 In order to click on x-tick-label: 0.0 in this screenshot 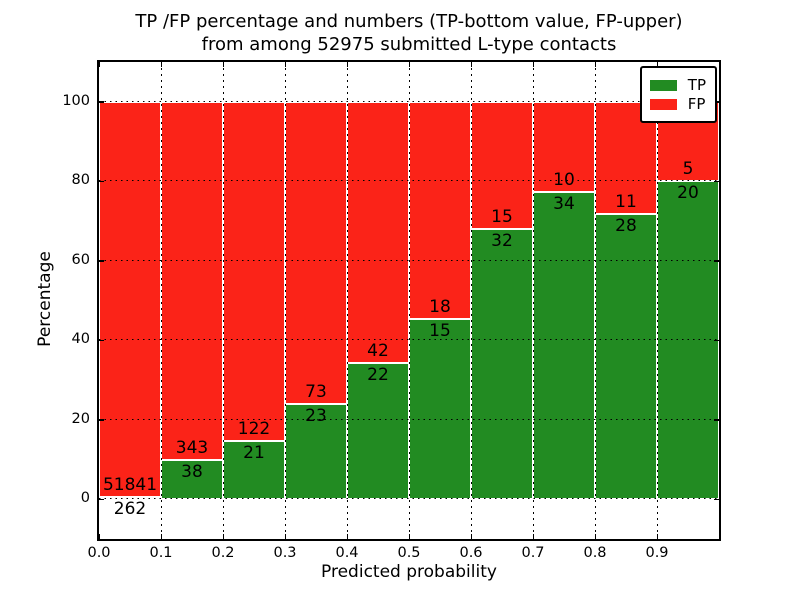, I will do `click(99, 553)`.